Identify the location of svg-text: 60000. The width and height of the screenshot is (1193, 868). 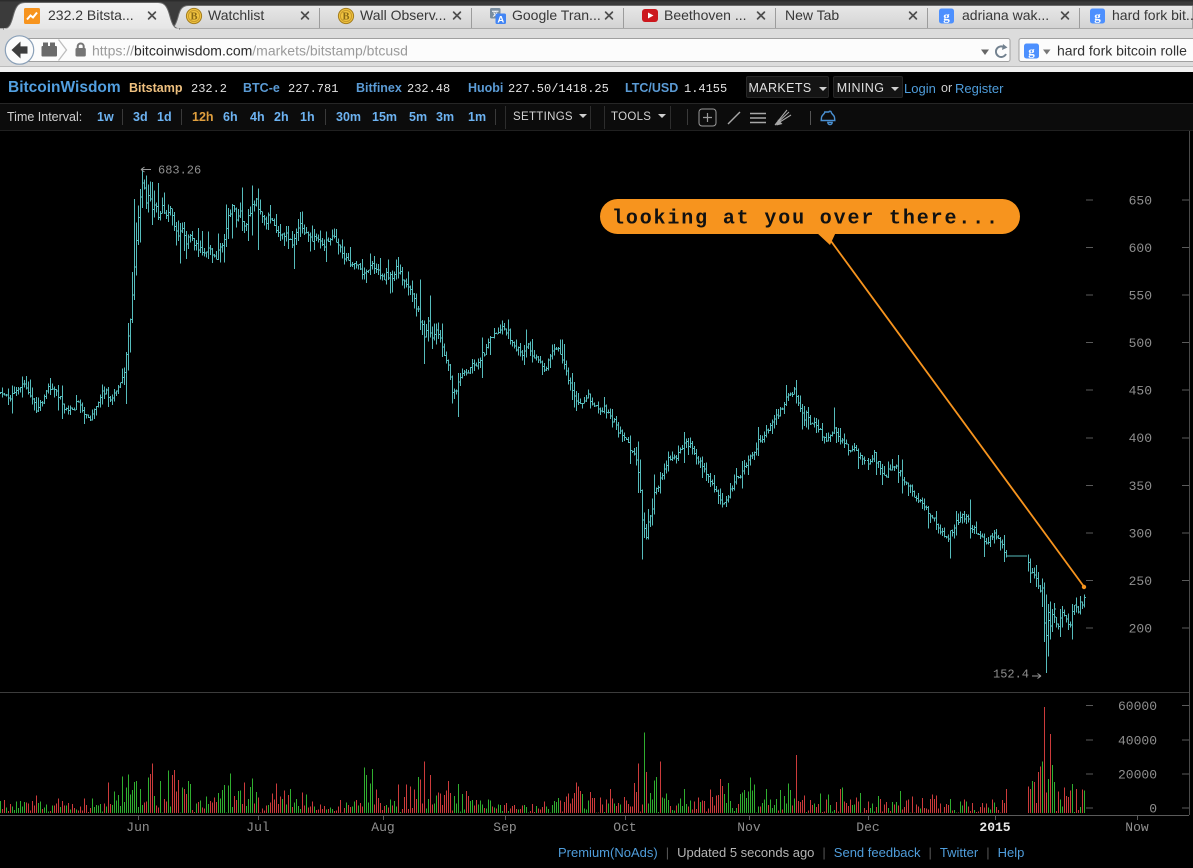
(1137, 706).